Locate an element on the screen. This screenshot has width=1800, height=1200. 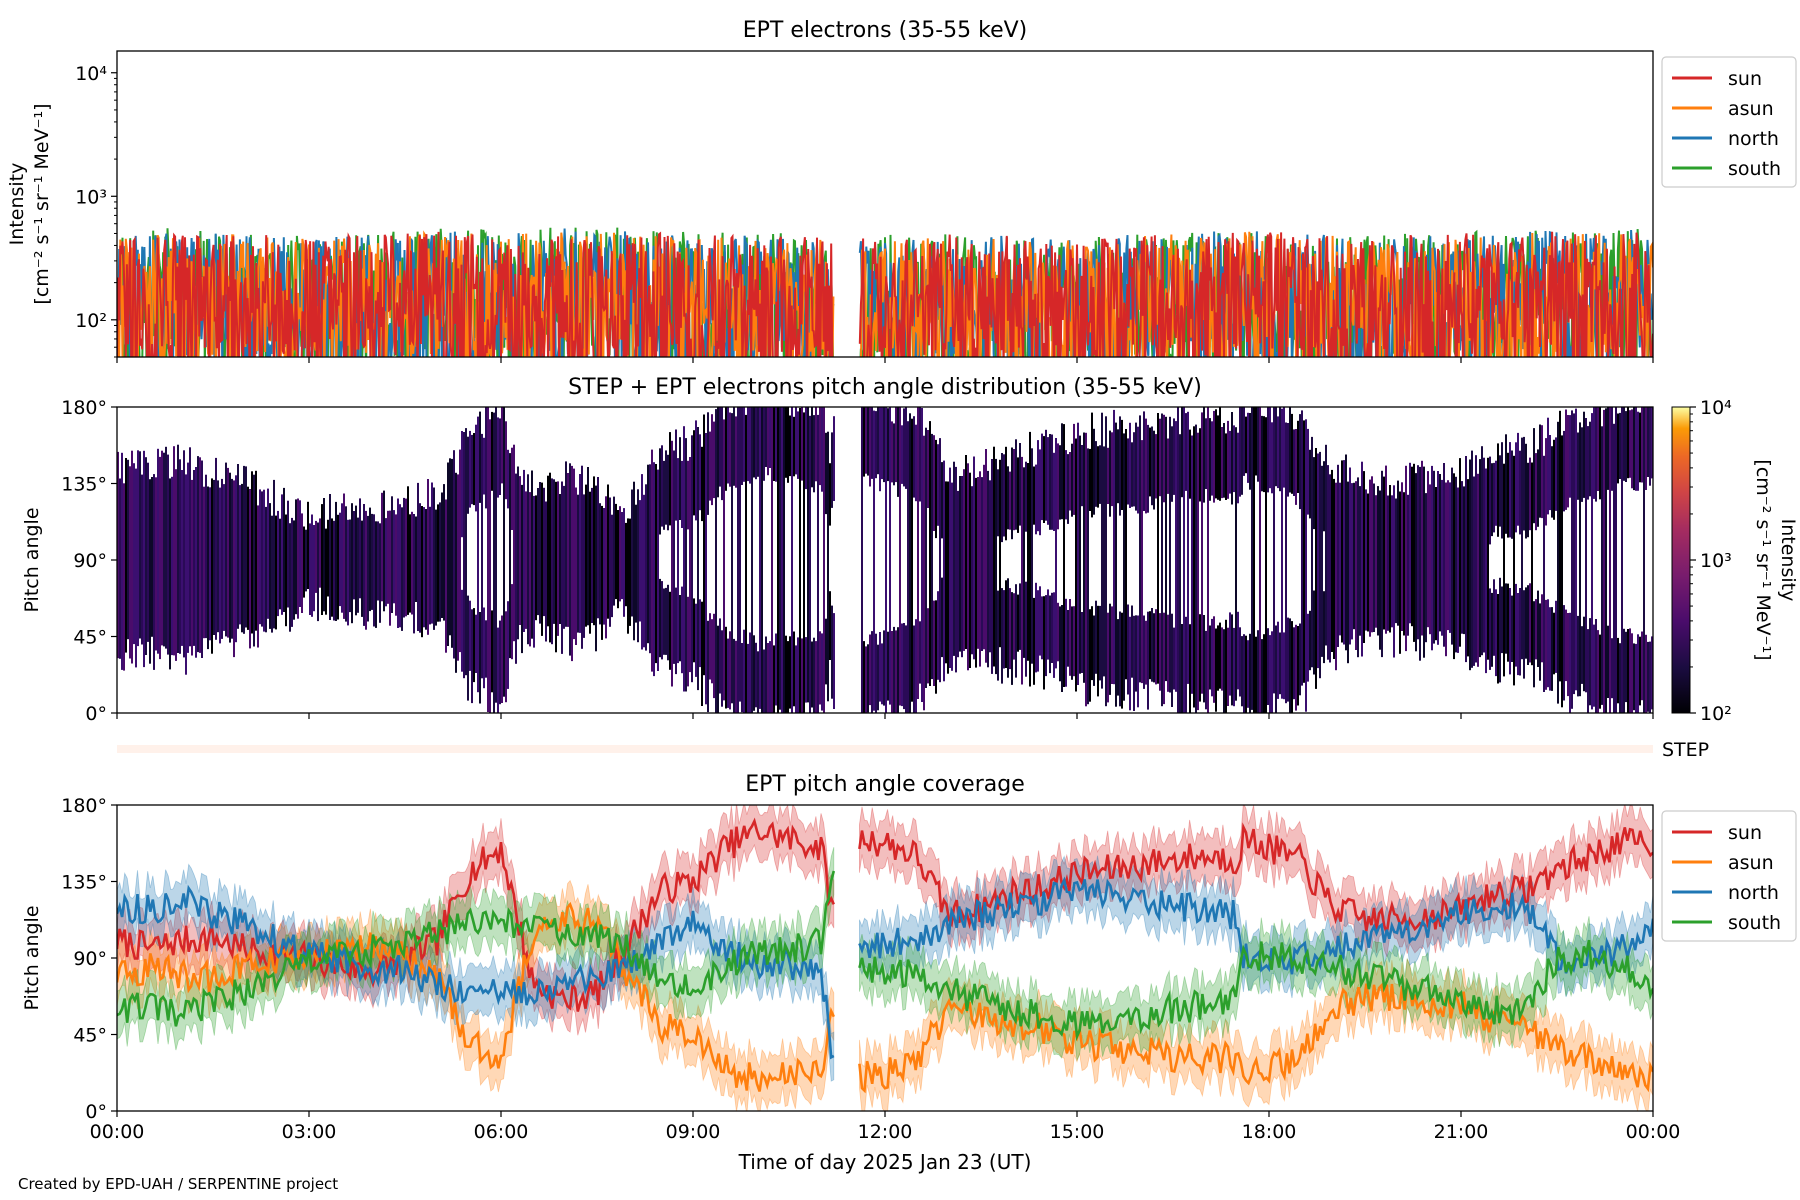
panel1-xticks is located at coordinates (885, 360).